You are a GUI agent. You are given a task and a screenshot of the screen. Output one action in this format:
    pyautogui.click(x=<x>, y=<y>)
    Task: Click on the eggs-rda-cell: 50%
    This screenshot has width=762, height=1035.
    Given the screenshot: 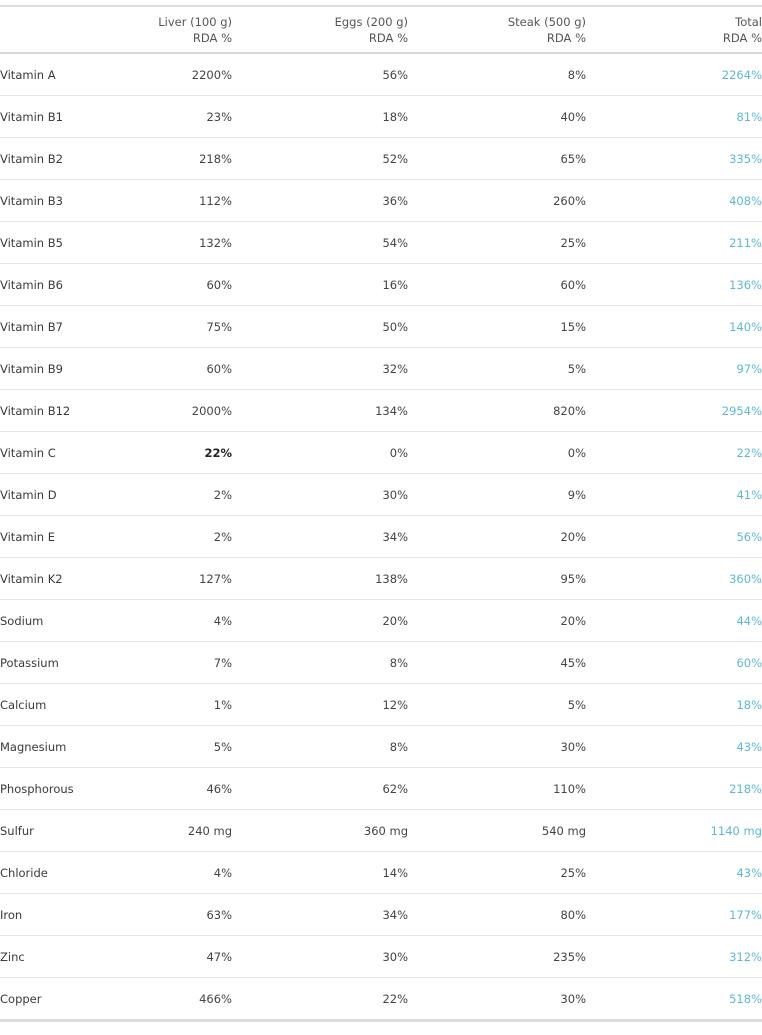 What is the action you would take?
    pyautogui.click(x=320, y=326)
    